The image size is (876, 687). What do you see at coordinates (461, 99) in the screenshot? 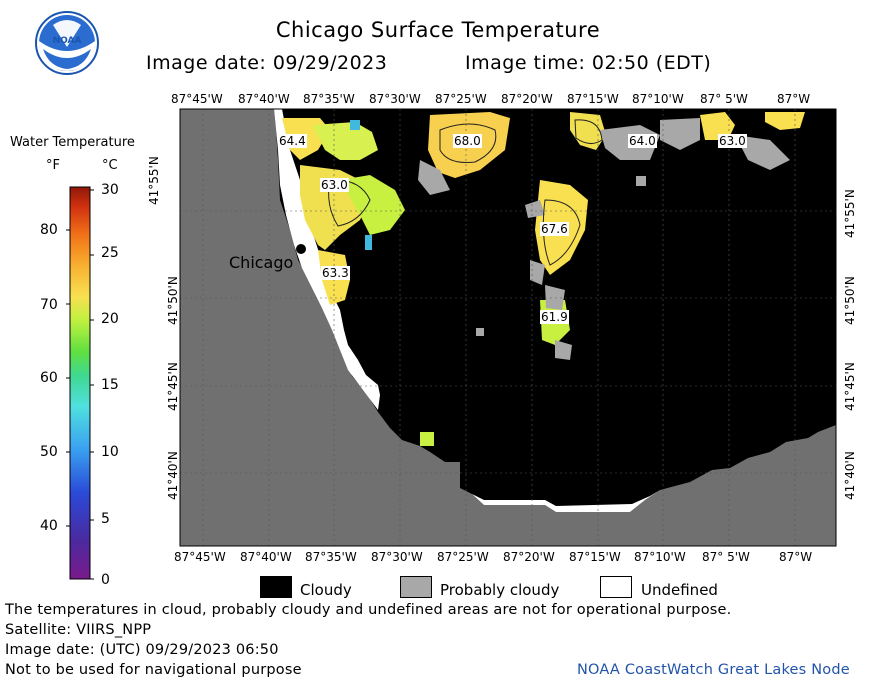
I see `lon-label-top: 87°25'W` at bounding box center [461, 99].